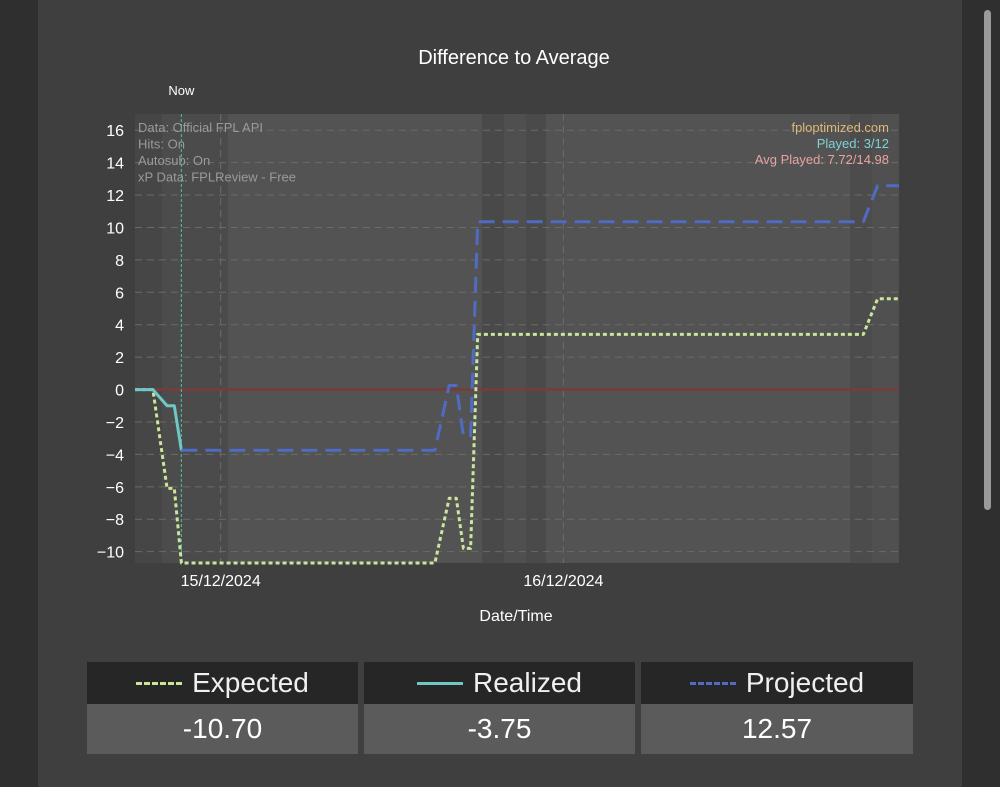  Describe the element at coordinates (115, 196) in the screenshot. I see `y-tick-label: 12` at that location.